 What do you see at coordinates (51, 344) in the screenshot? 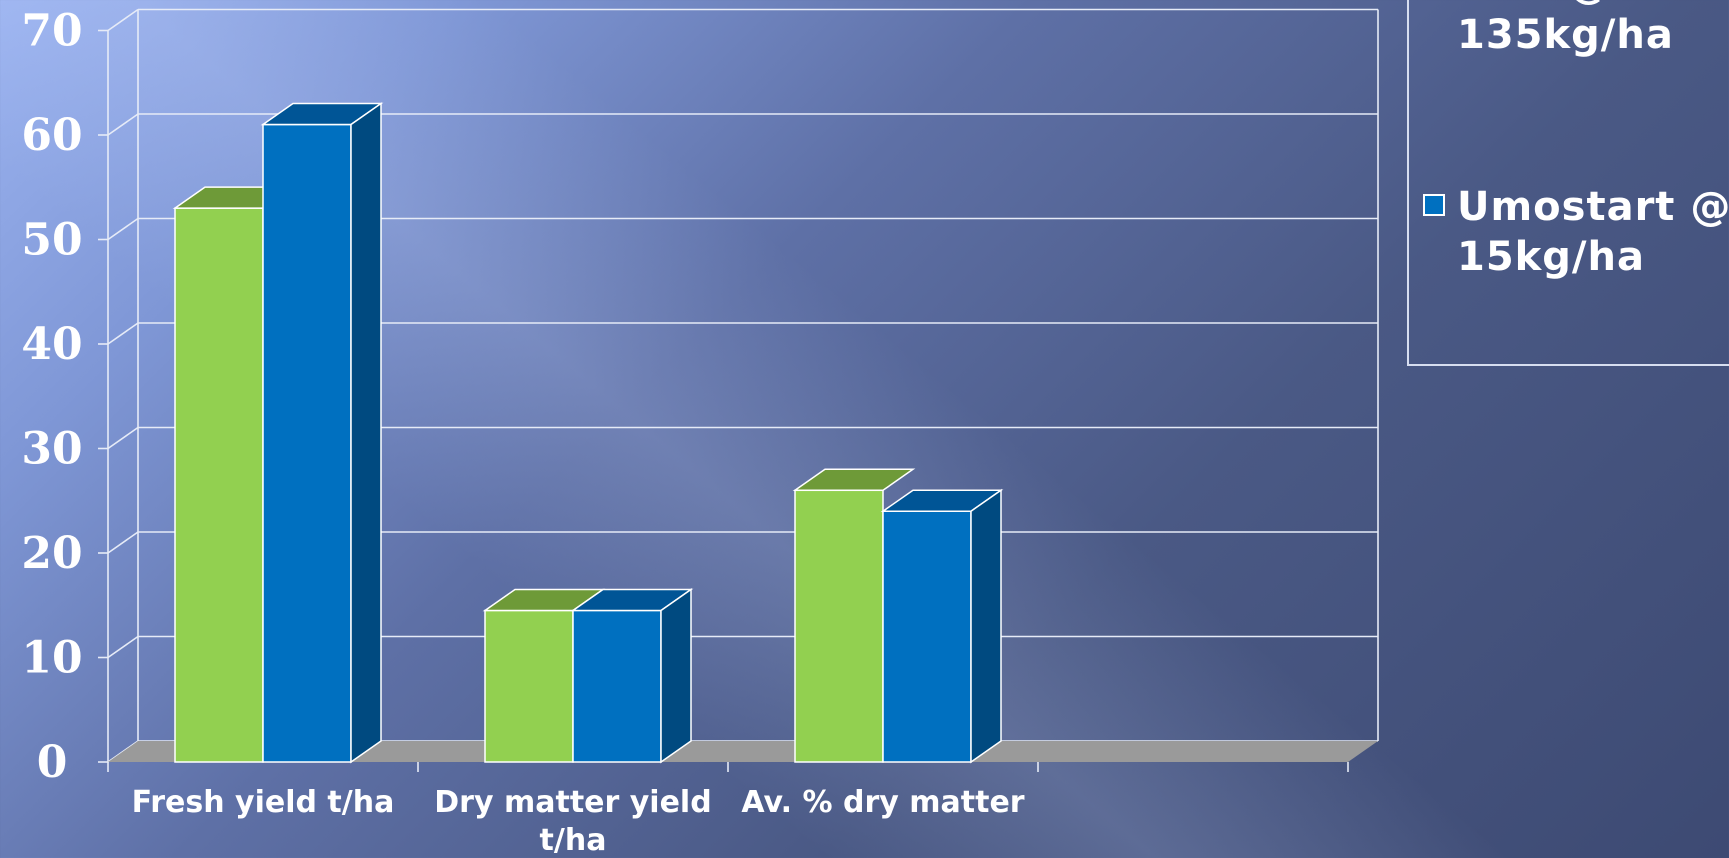
I see `y-tick-label: 40` at bounding box center [51, 344].